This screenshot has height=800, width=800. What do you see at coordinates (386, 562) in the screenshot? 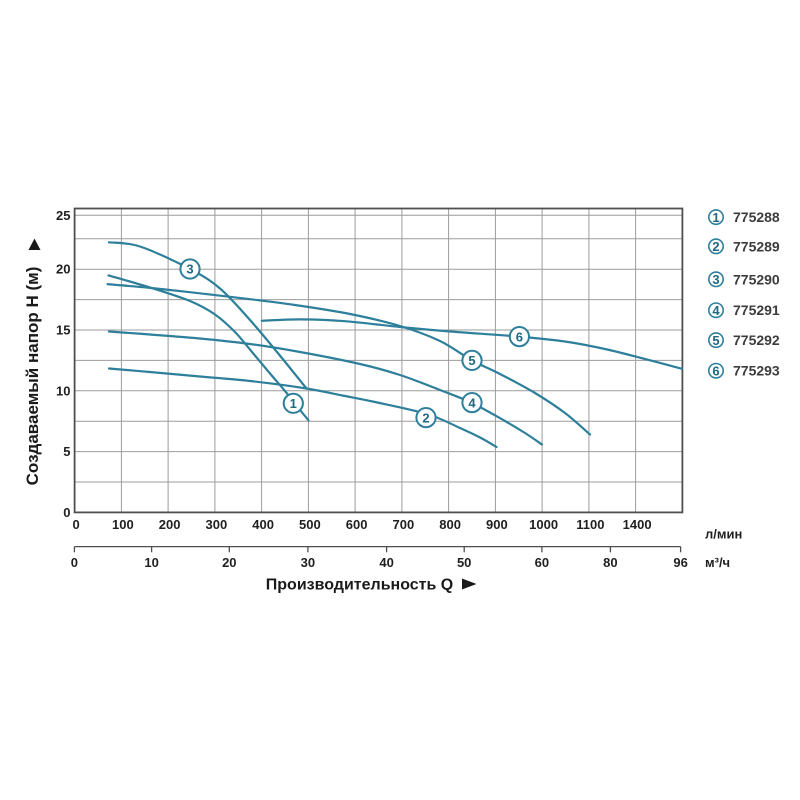
I see `svg-text: 40` at bounding box center [386, 562].